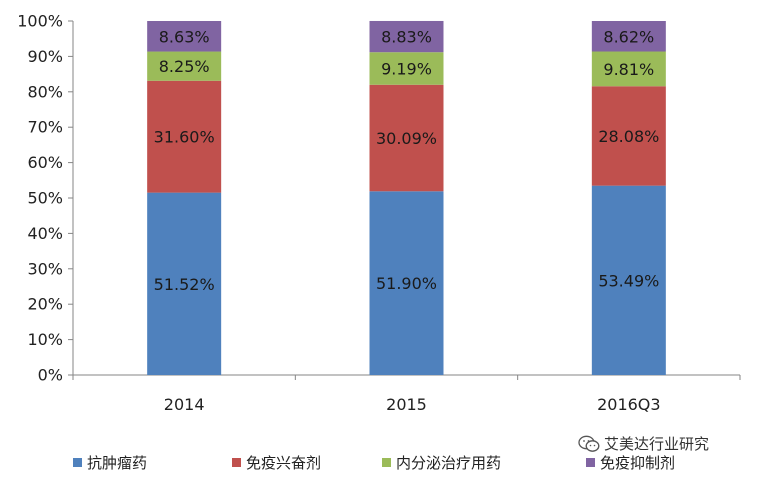  I want to click on data-label: 8.83%, so click(406, 37).